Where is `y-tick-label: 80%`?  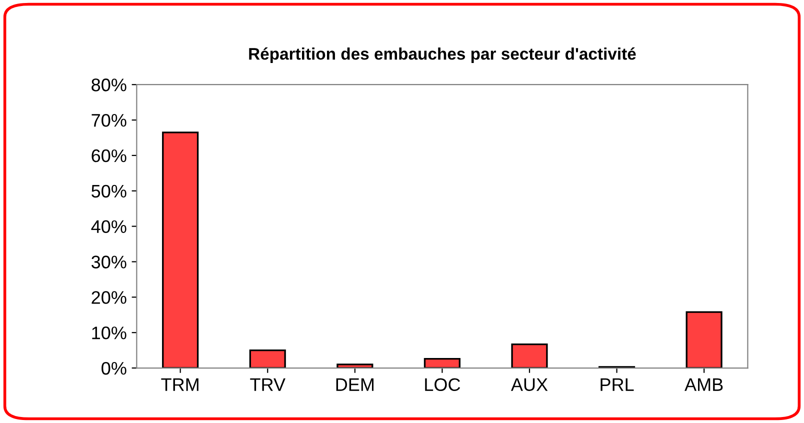 y-tick-label: 80% is located at coordinates (109, 85).